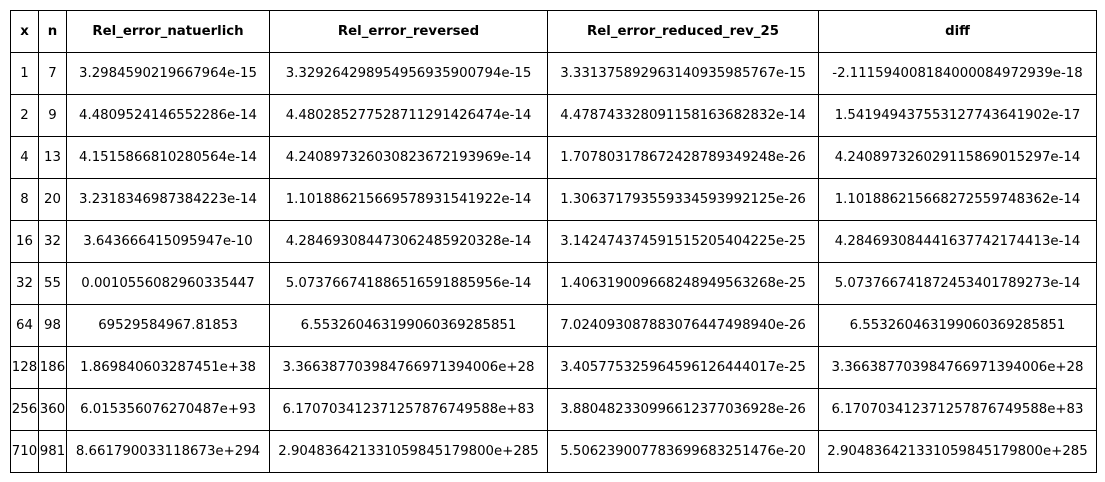  I want to click on cell-x: 256, so click(24, 409).